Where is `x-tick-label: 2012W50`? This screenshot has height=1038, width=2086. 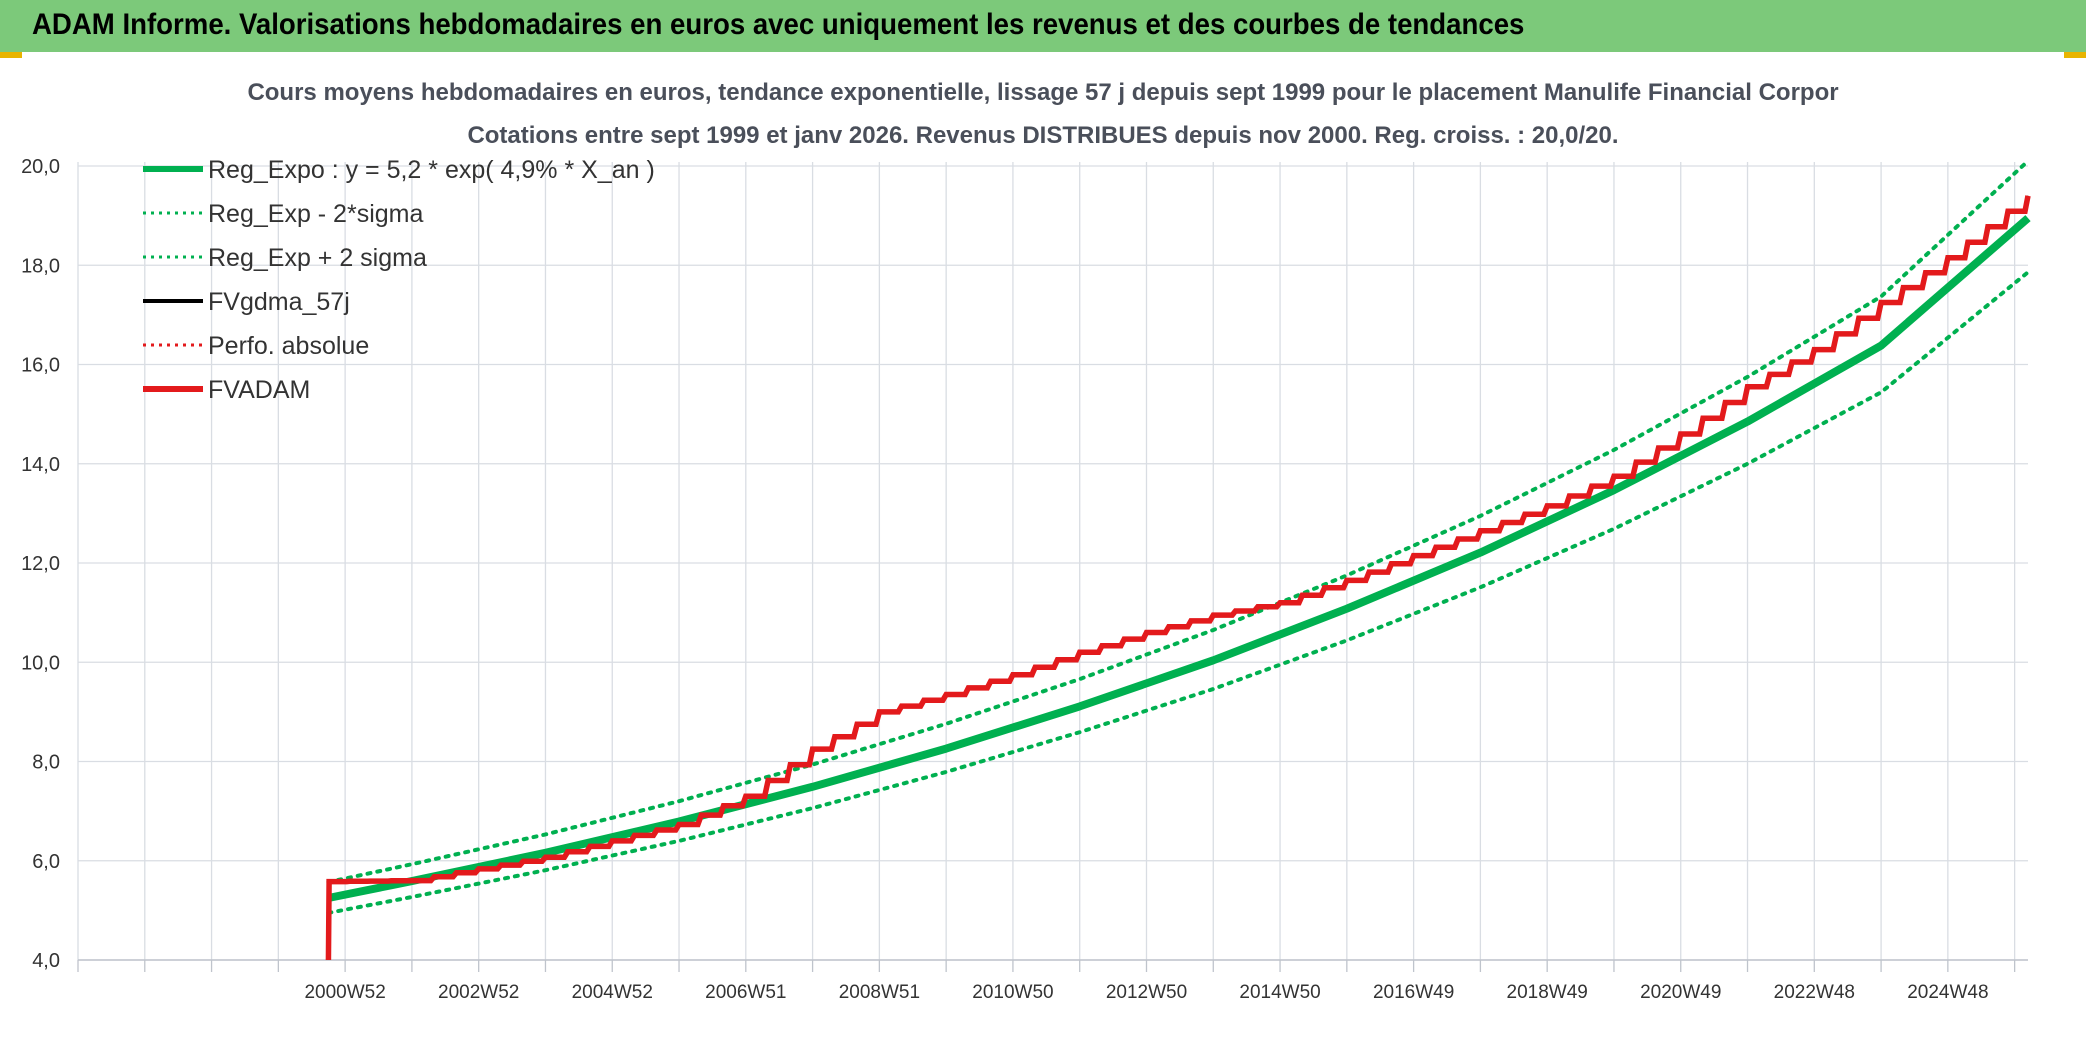 x-tick-label: 2012W50 is located at coordinates (1146, 992).